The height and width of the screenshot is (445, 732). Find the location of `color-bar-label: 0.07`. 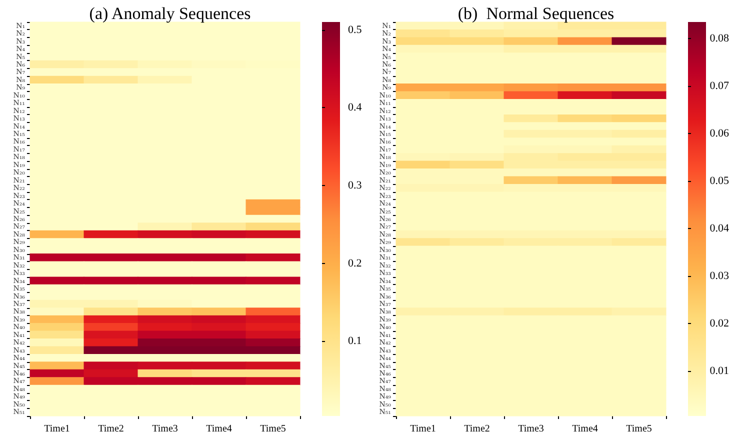

color-bar-label: 0.07 is located at coordinates (720, 86).